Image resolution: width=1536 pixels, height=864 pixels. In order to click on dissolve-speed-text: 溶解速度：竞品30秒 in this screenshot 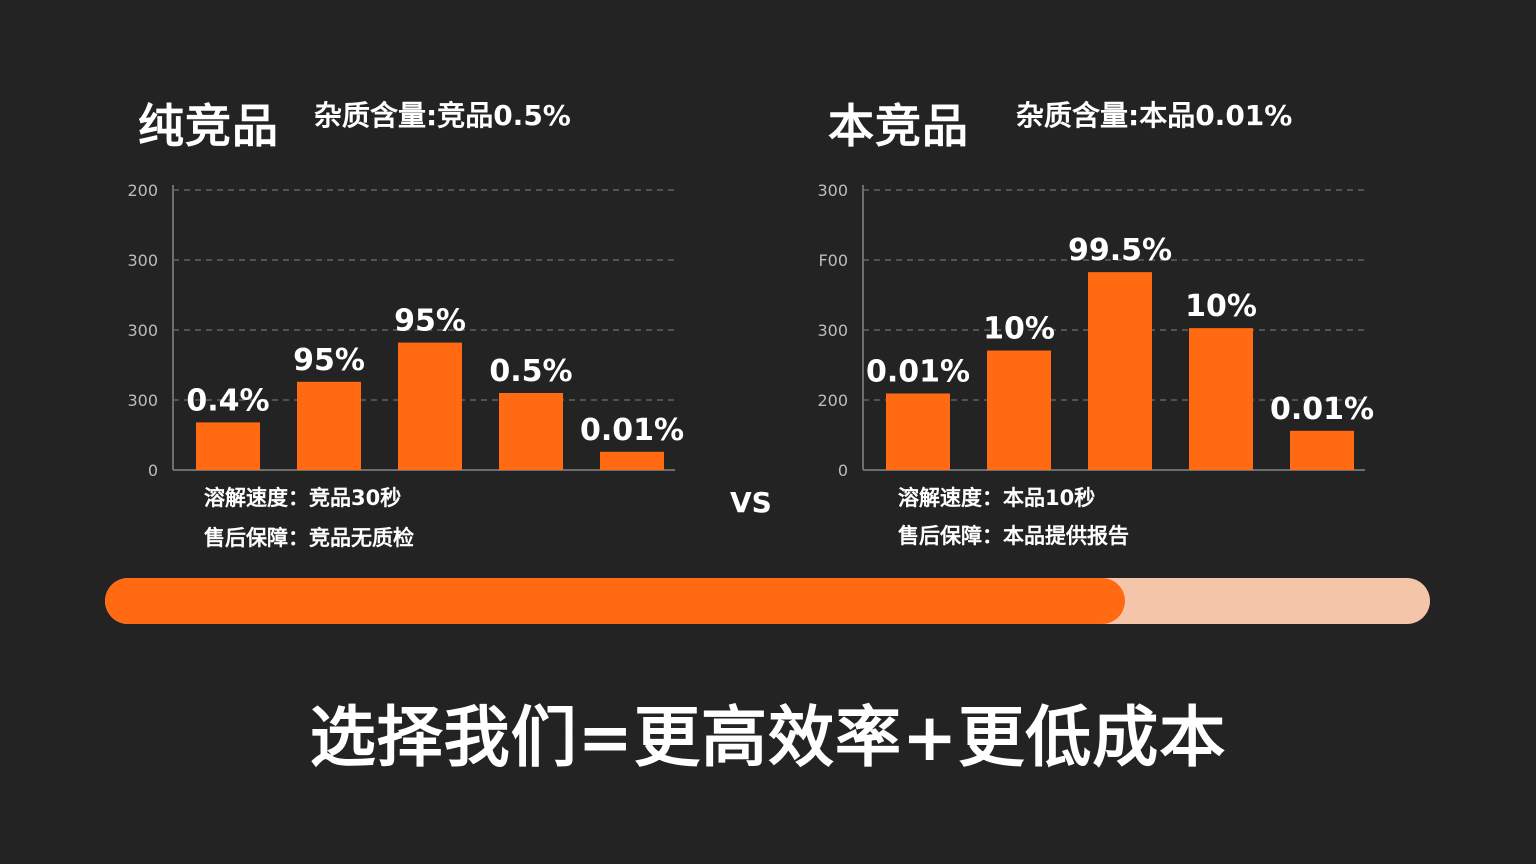, I will do `click(303, 498)`.